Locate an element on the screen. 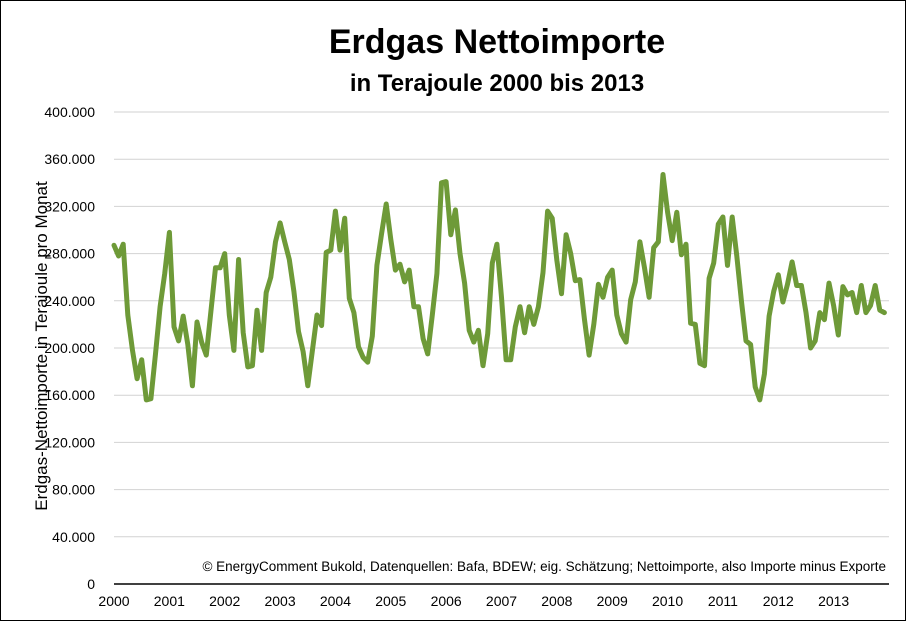 This screenshot has width=906, height=621. chart-title: Erdgas Nettoimporte is located at coordinates (497, 42).